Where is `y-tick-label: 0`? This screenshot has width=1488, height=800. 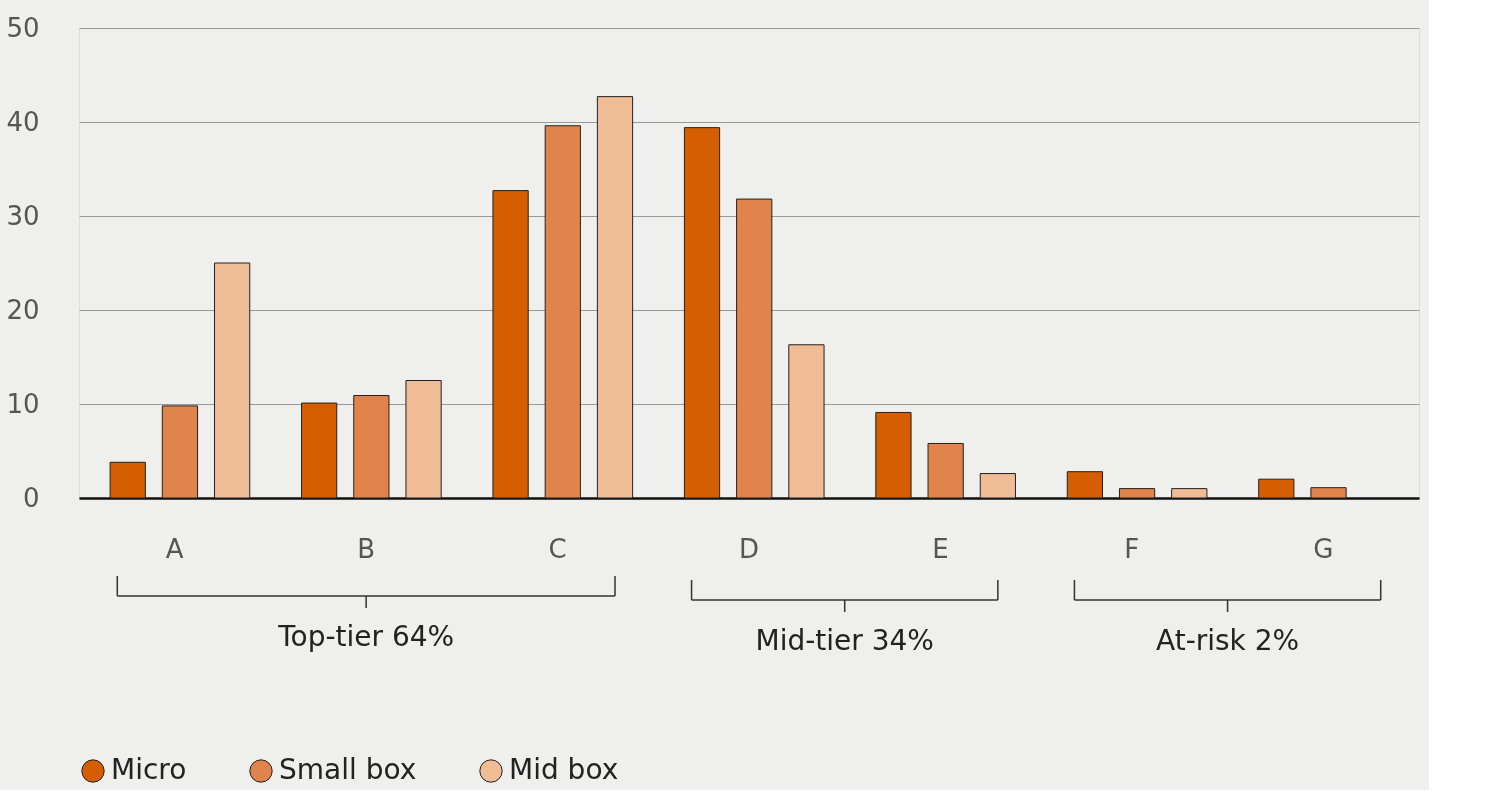
y-tick-label: 0 is located at coordinates (31, 497).